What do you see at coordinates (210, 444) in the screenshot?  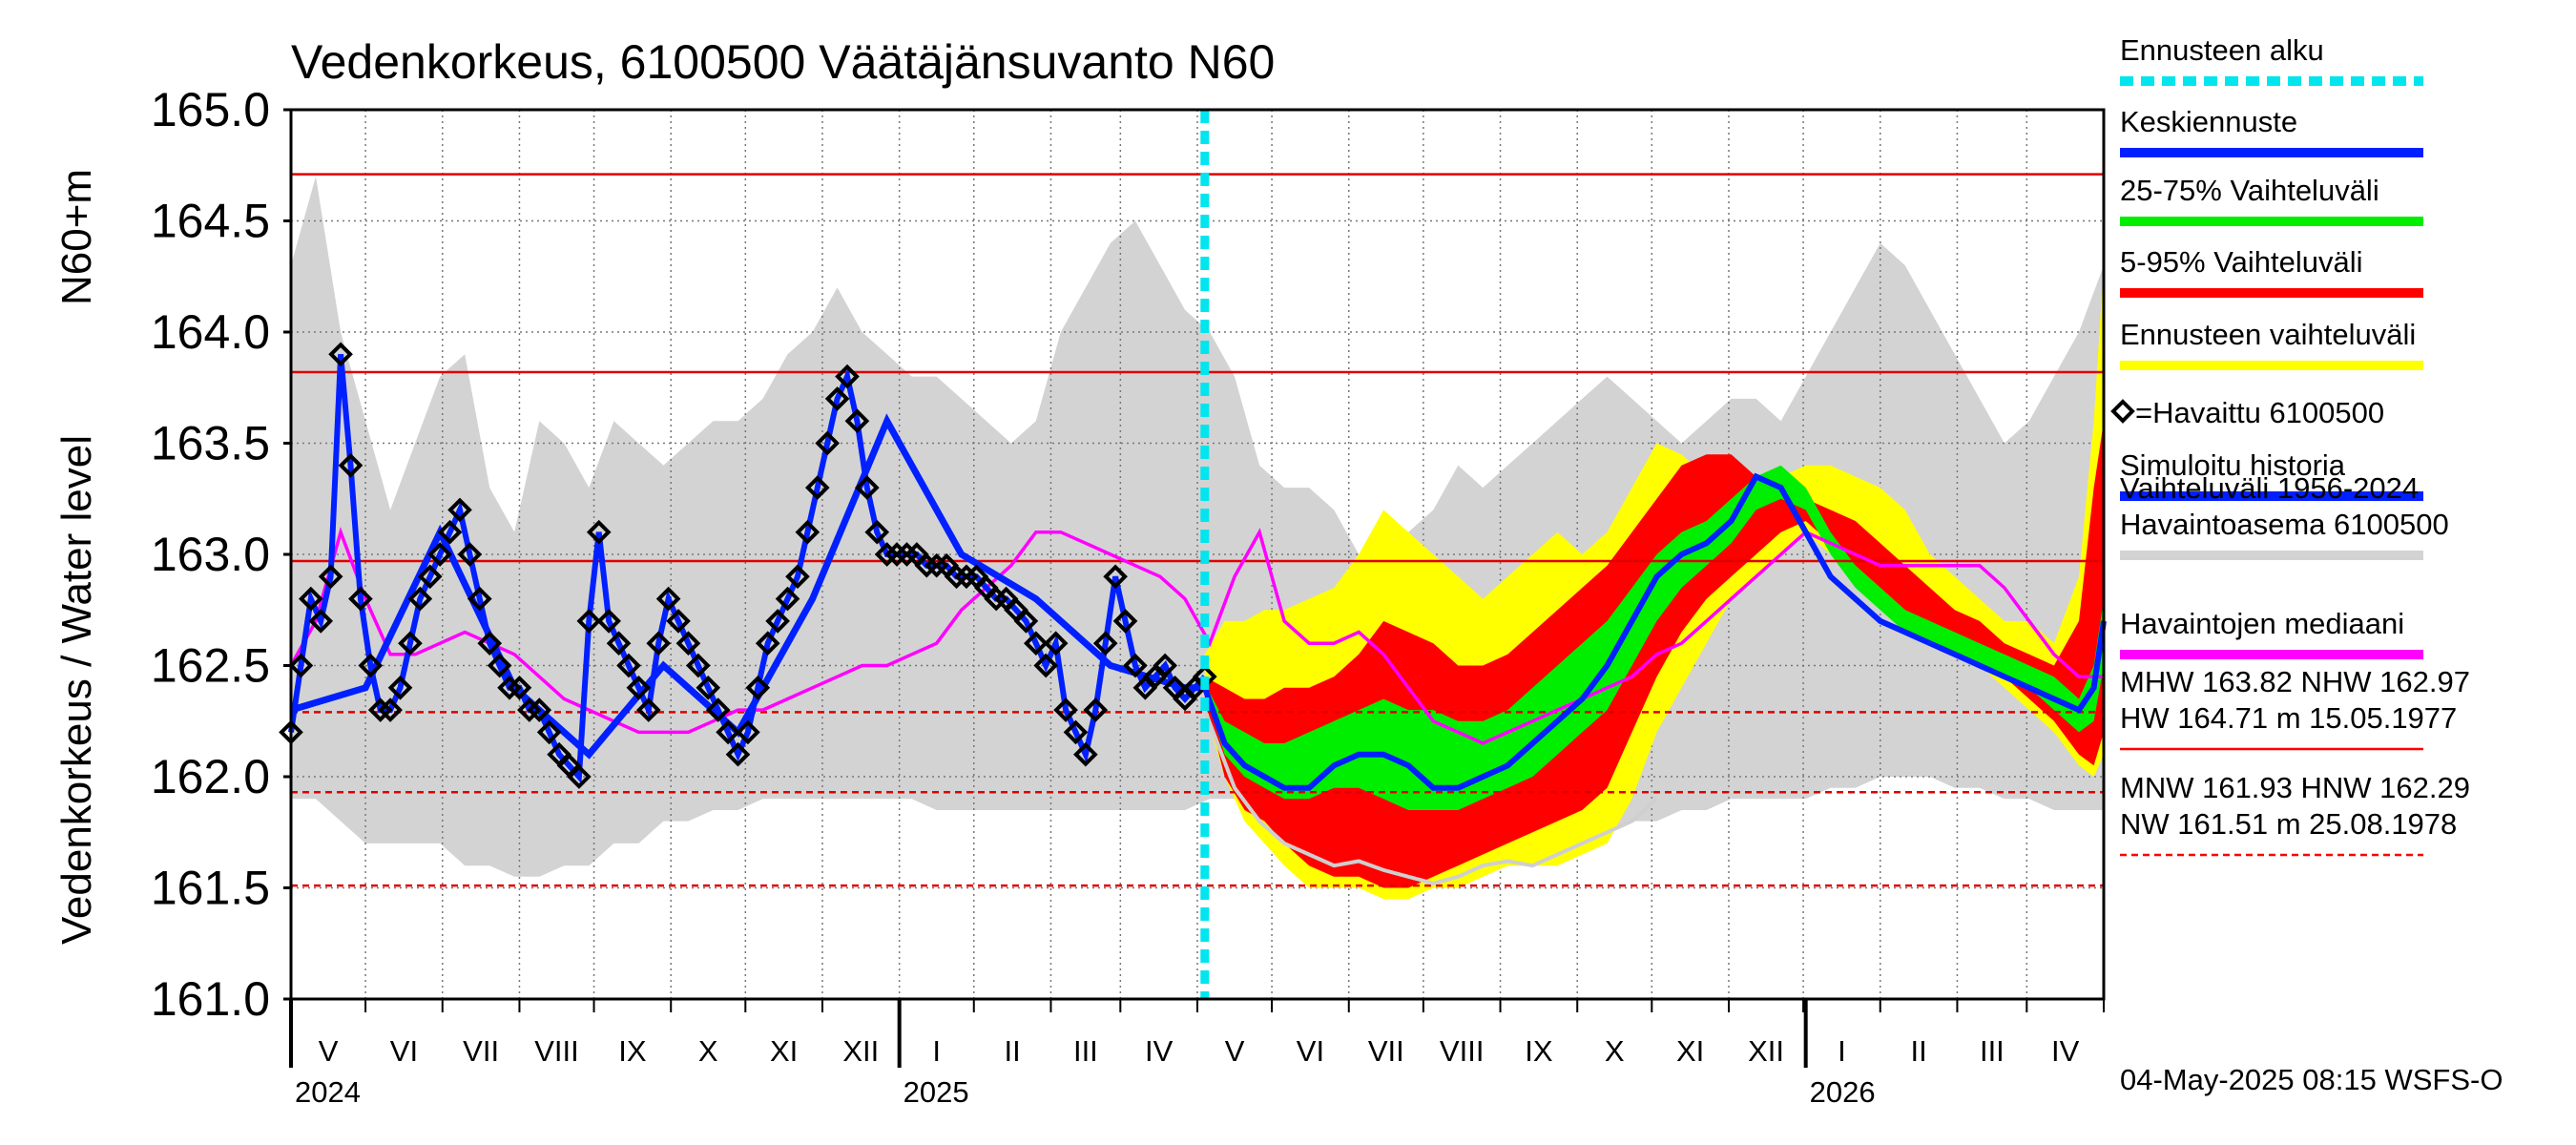 I see `y-tick-label: 163.5` at bounding box center [210, 444].